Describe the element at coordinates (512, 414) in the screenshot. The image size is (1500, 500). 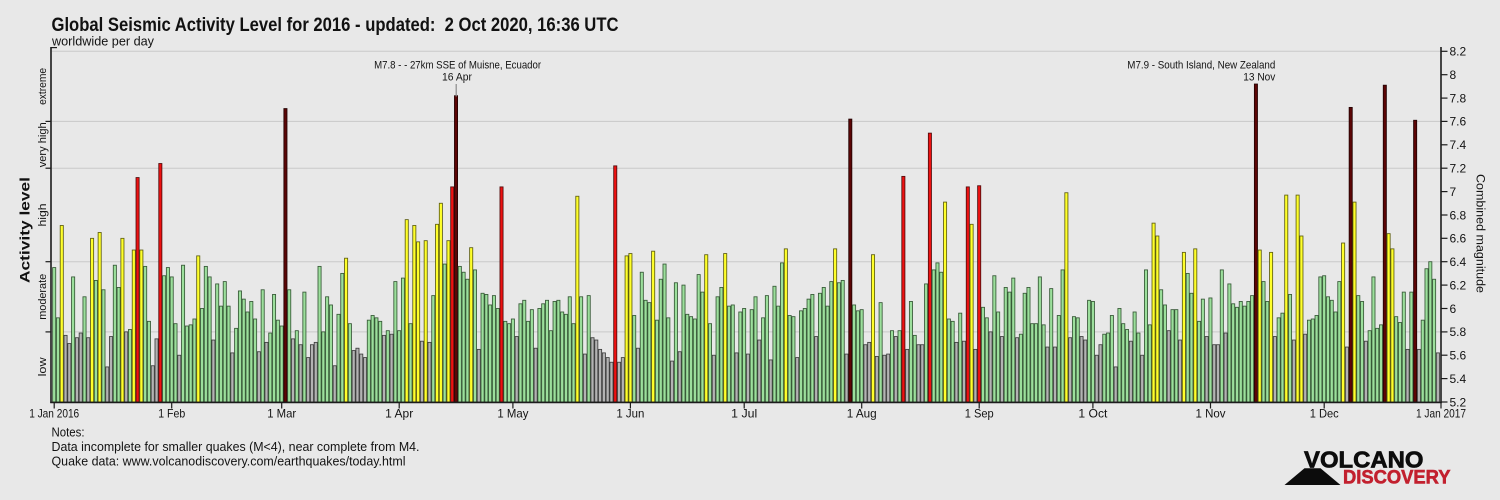
I see `svg-text: 1 May` at that location.